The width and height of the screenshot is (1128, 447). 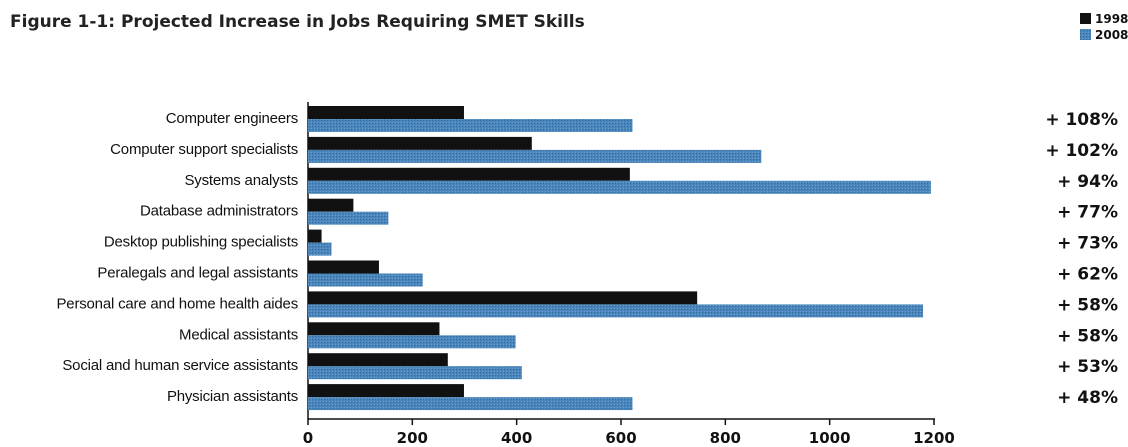 What do you see at coordinates (201, 242) in the screenshot?
I see `category-label-desktop-publishing-specialists: Desktop publishing specialists` at bounding box center [201, 242].